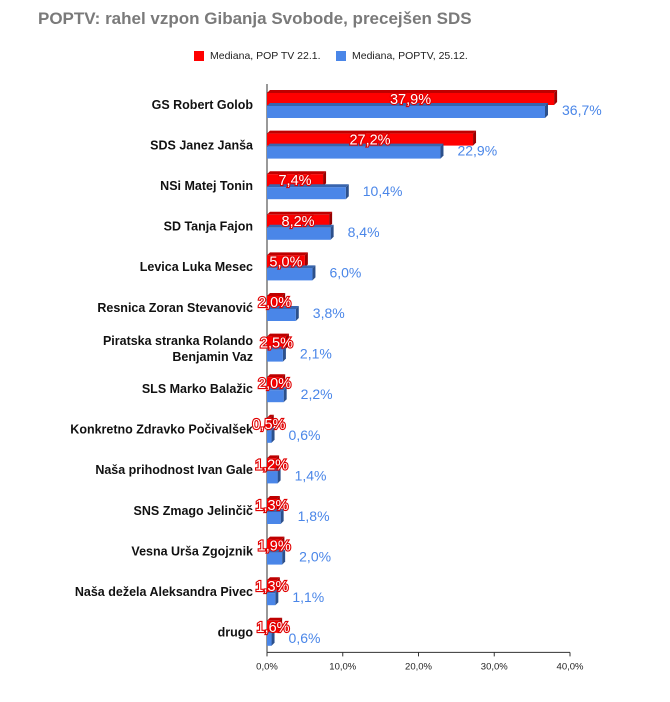 The width and height of the screenshot is (670, 702). Describe the element at coordinates (477, 151) in the screenshot. I see `data-label-series-2: 22,9%` at that location.